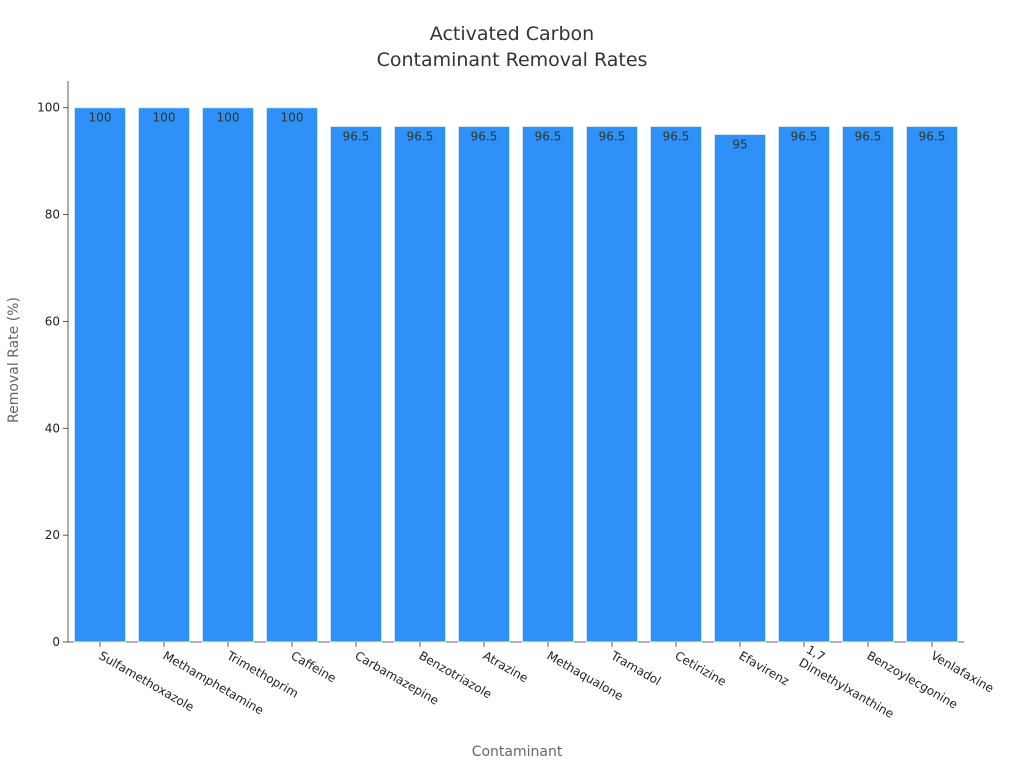  Describe the element at coordinates (636, 668) in the screenshot. I see `x-tick-label: Tramadol` at that location.